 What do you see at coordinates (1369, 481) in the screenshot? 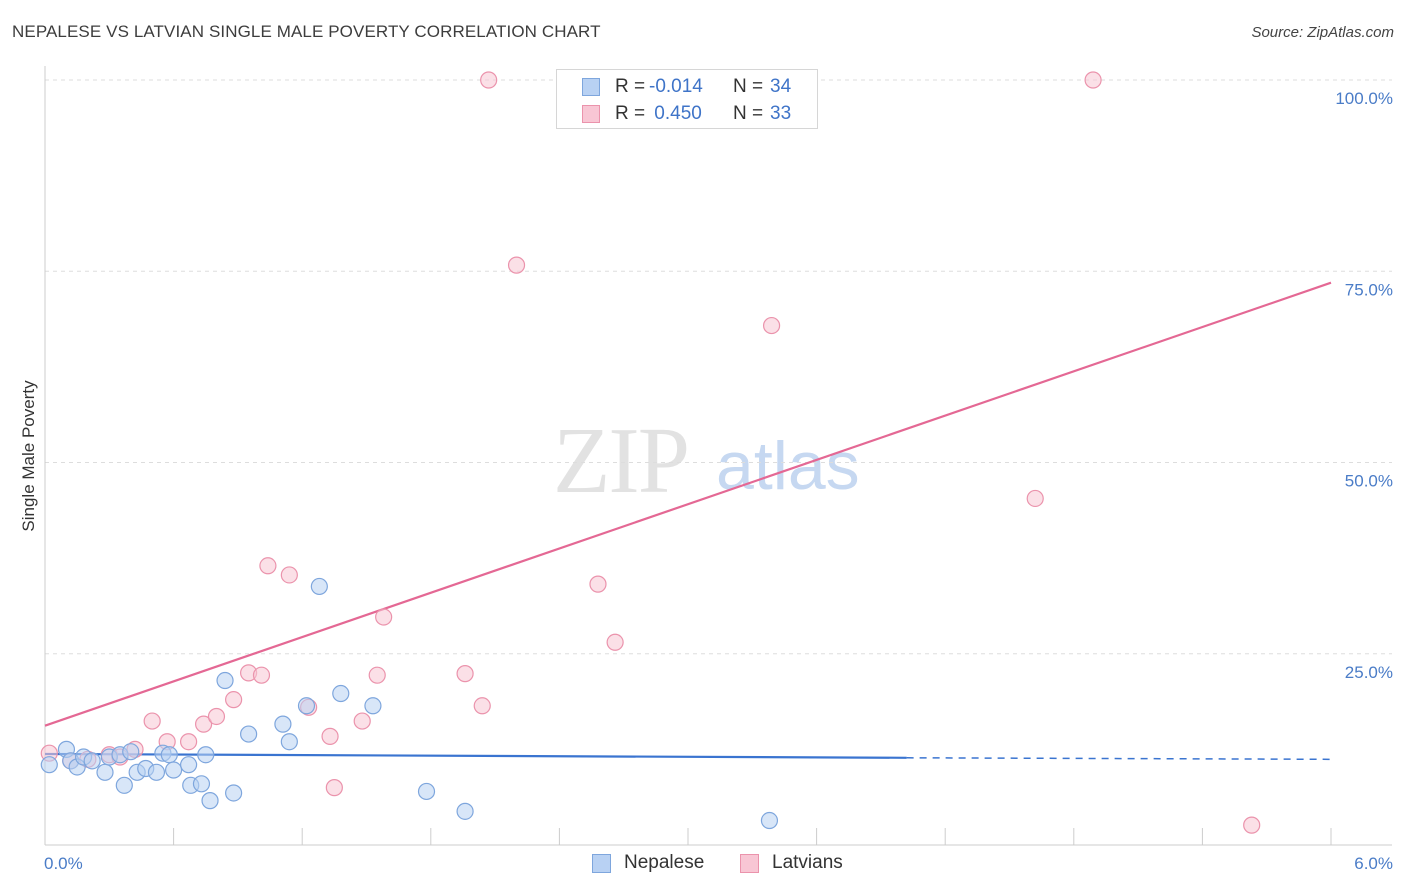
I see `y-tick-label: 50.0%` at bounding box center [1369, 481].